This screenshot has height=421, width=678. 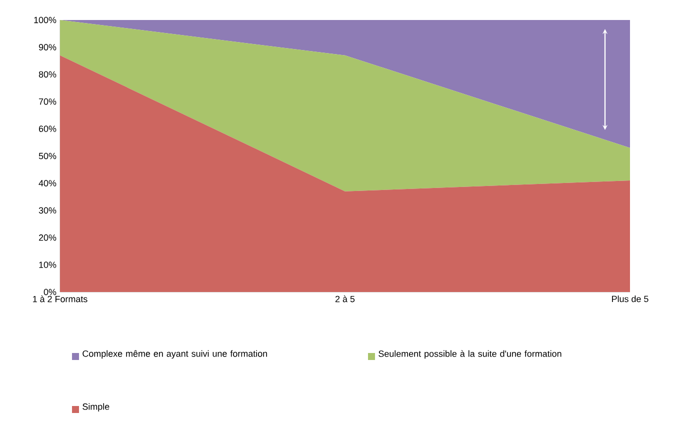 What do you see at coordinates (50, 292) in the screenshot?
I see `y-tick-label: 0%` at bounding box center [50, 292].